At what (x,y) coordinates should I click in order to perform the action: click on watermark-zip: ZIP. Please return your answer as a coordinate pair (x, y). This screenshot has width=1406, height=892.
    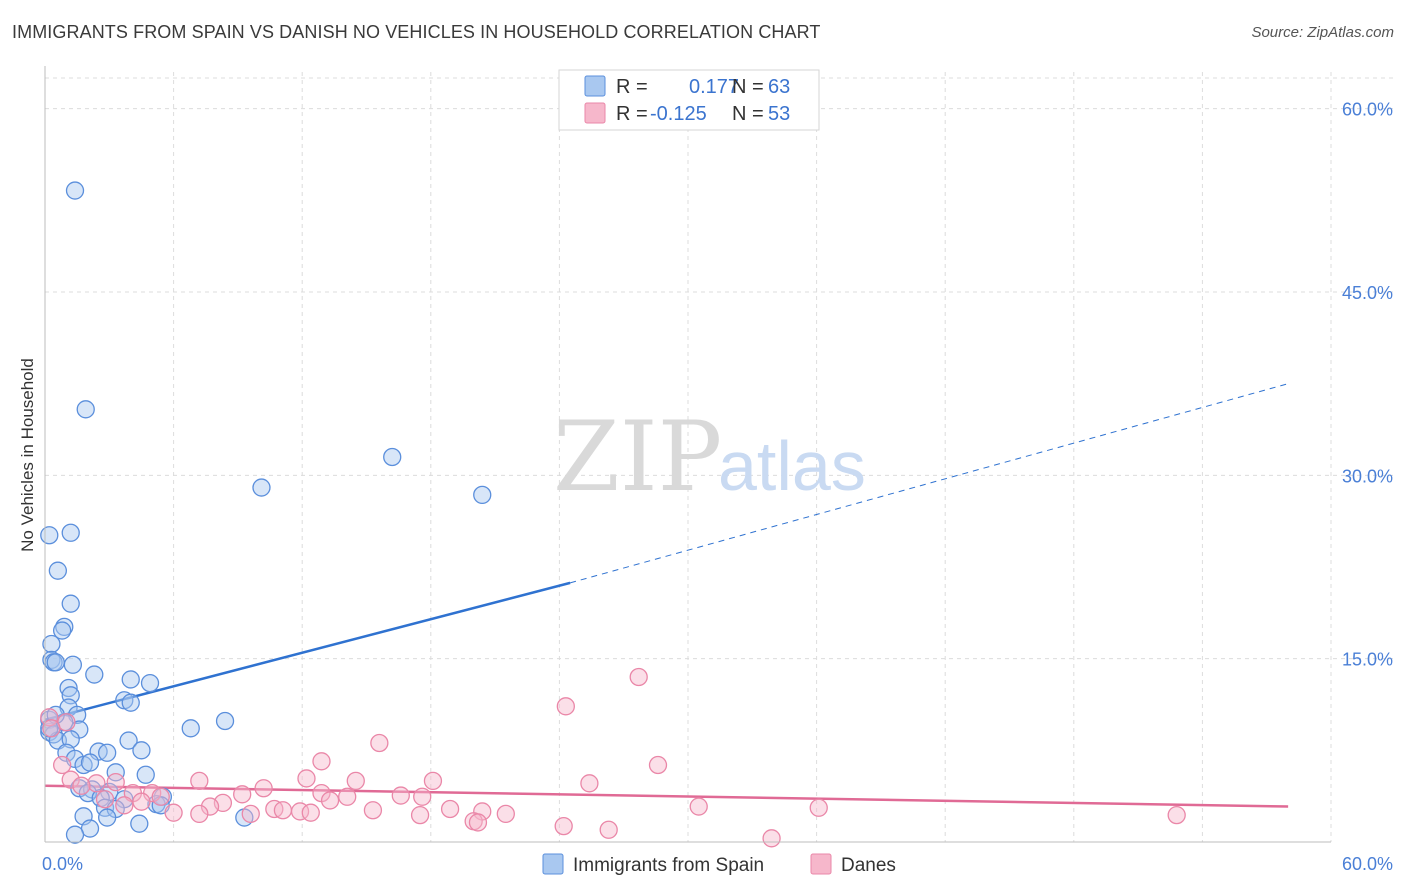
    Looking at the image, I should click on (637, 457).